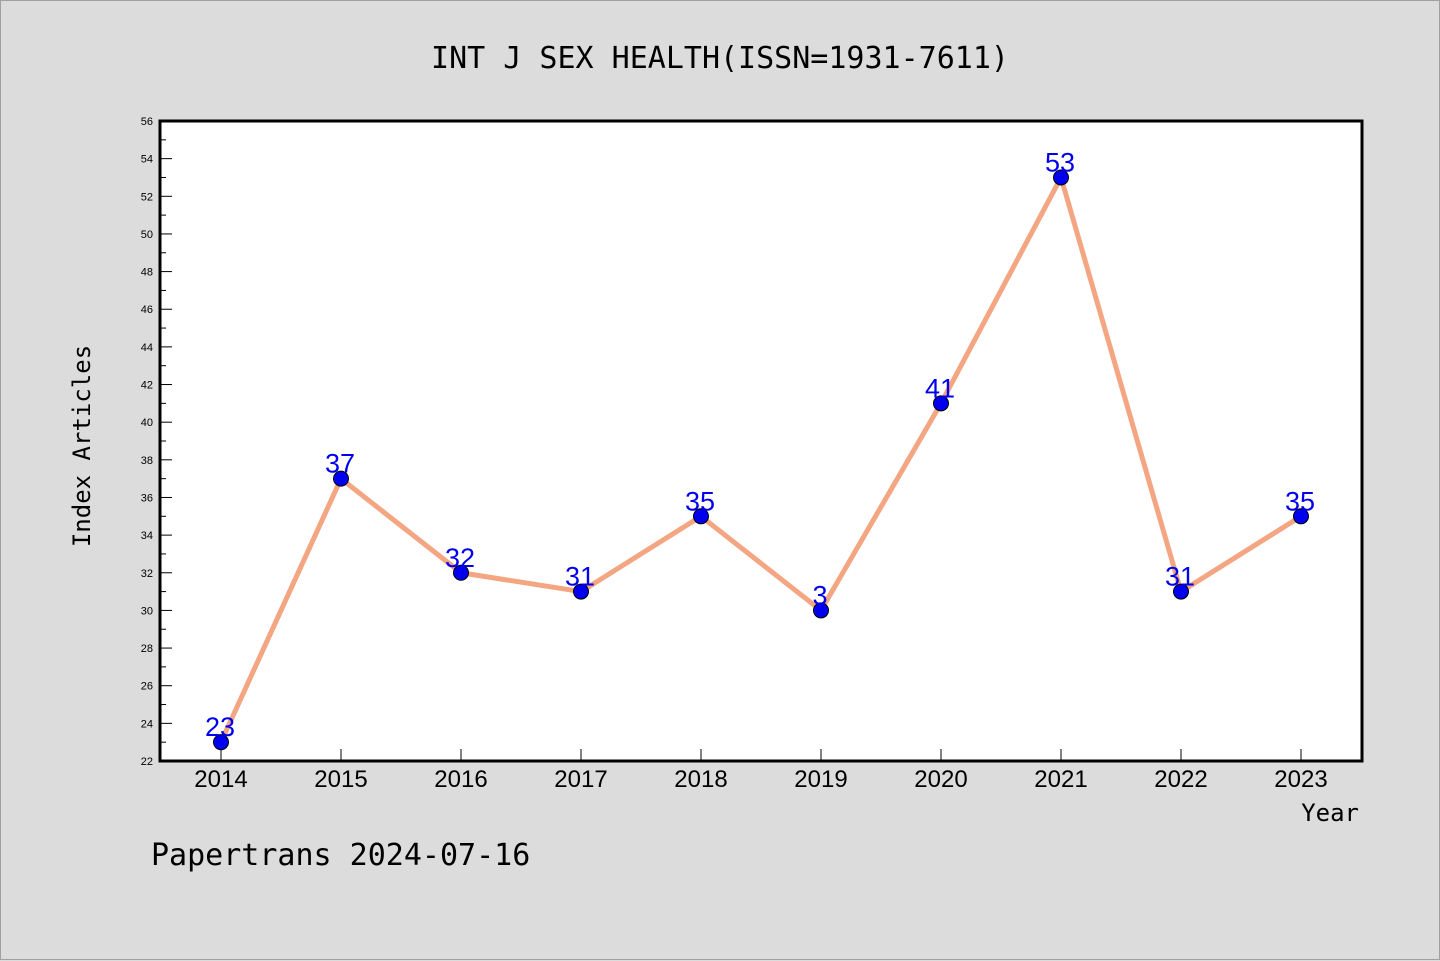 The image size is (1440, 961). Describe the element at coordinates (147, 273) in the screenshot. I see `y-tick-label: 48` at that location.